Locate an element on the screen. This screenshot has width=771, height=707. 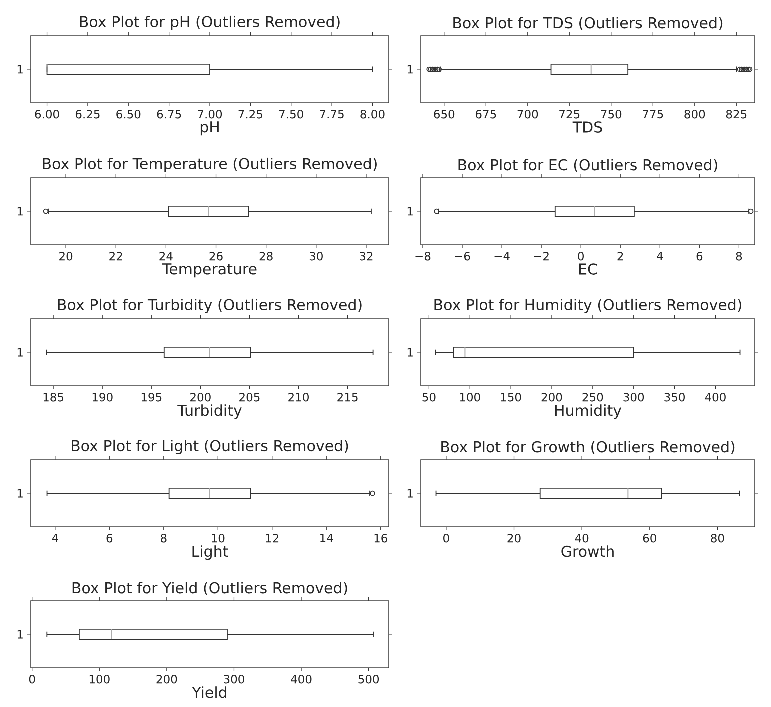
x-tick-label: −6 is located at coordinates (462, 256).